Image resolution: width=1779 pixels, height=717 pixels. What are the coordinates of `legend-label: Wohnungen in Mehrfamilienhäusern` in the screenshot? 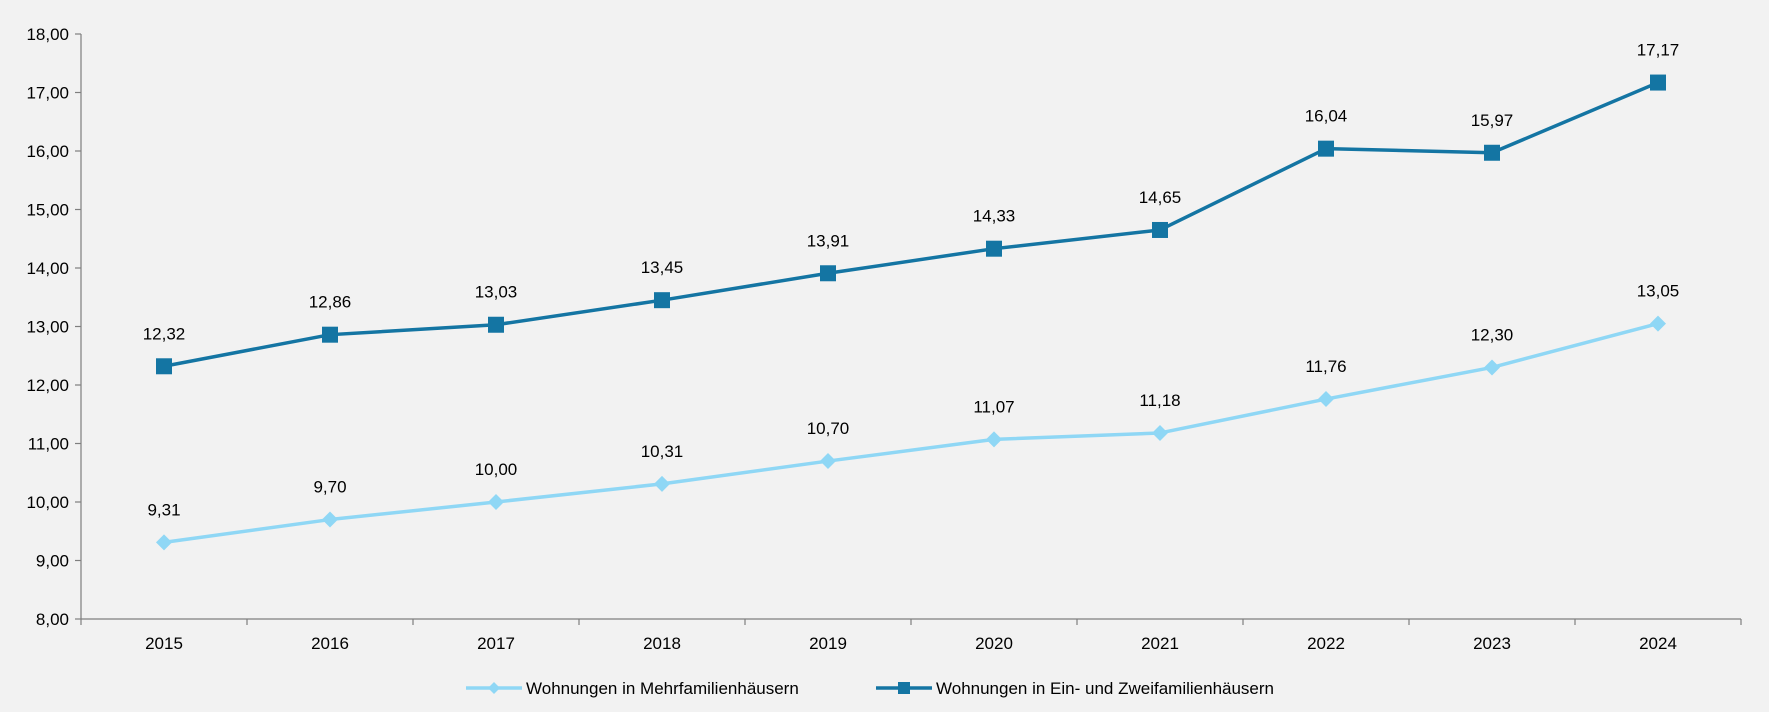 It's located at (662, 688).